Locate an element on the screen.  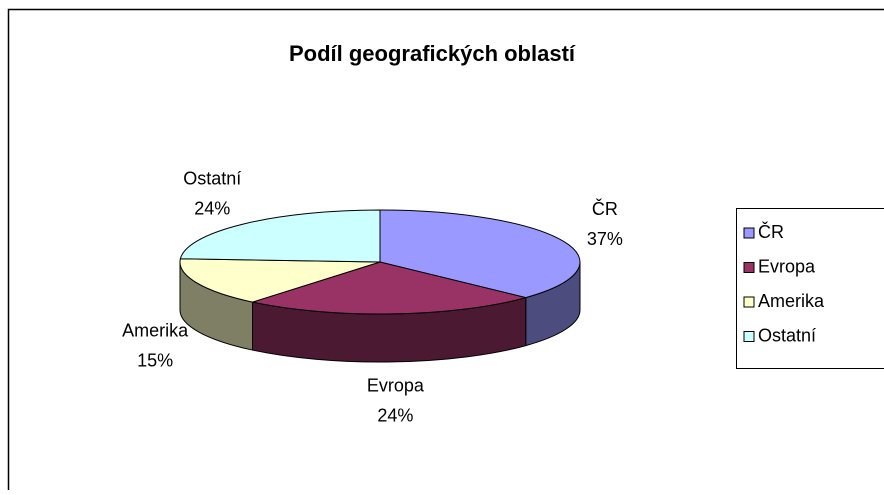
legend-label: ČR is located at coordinates (771, 231).